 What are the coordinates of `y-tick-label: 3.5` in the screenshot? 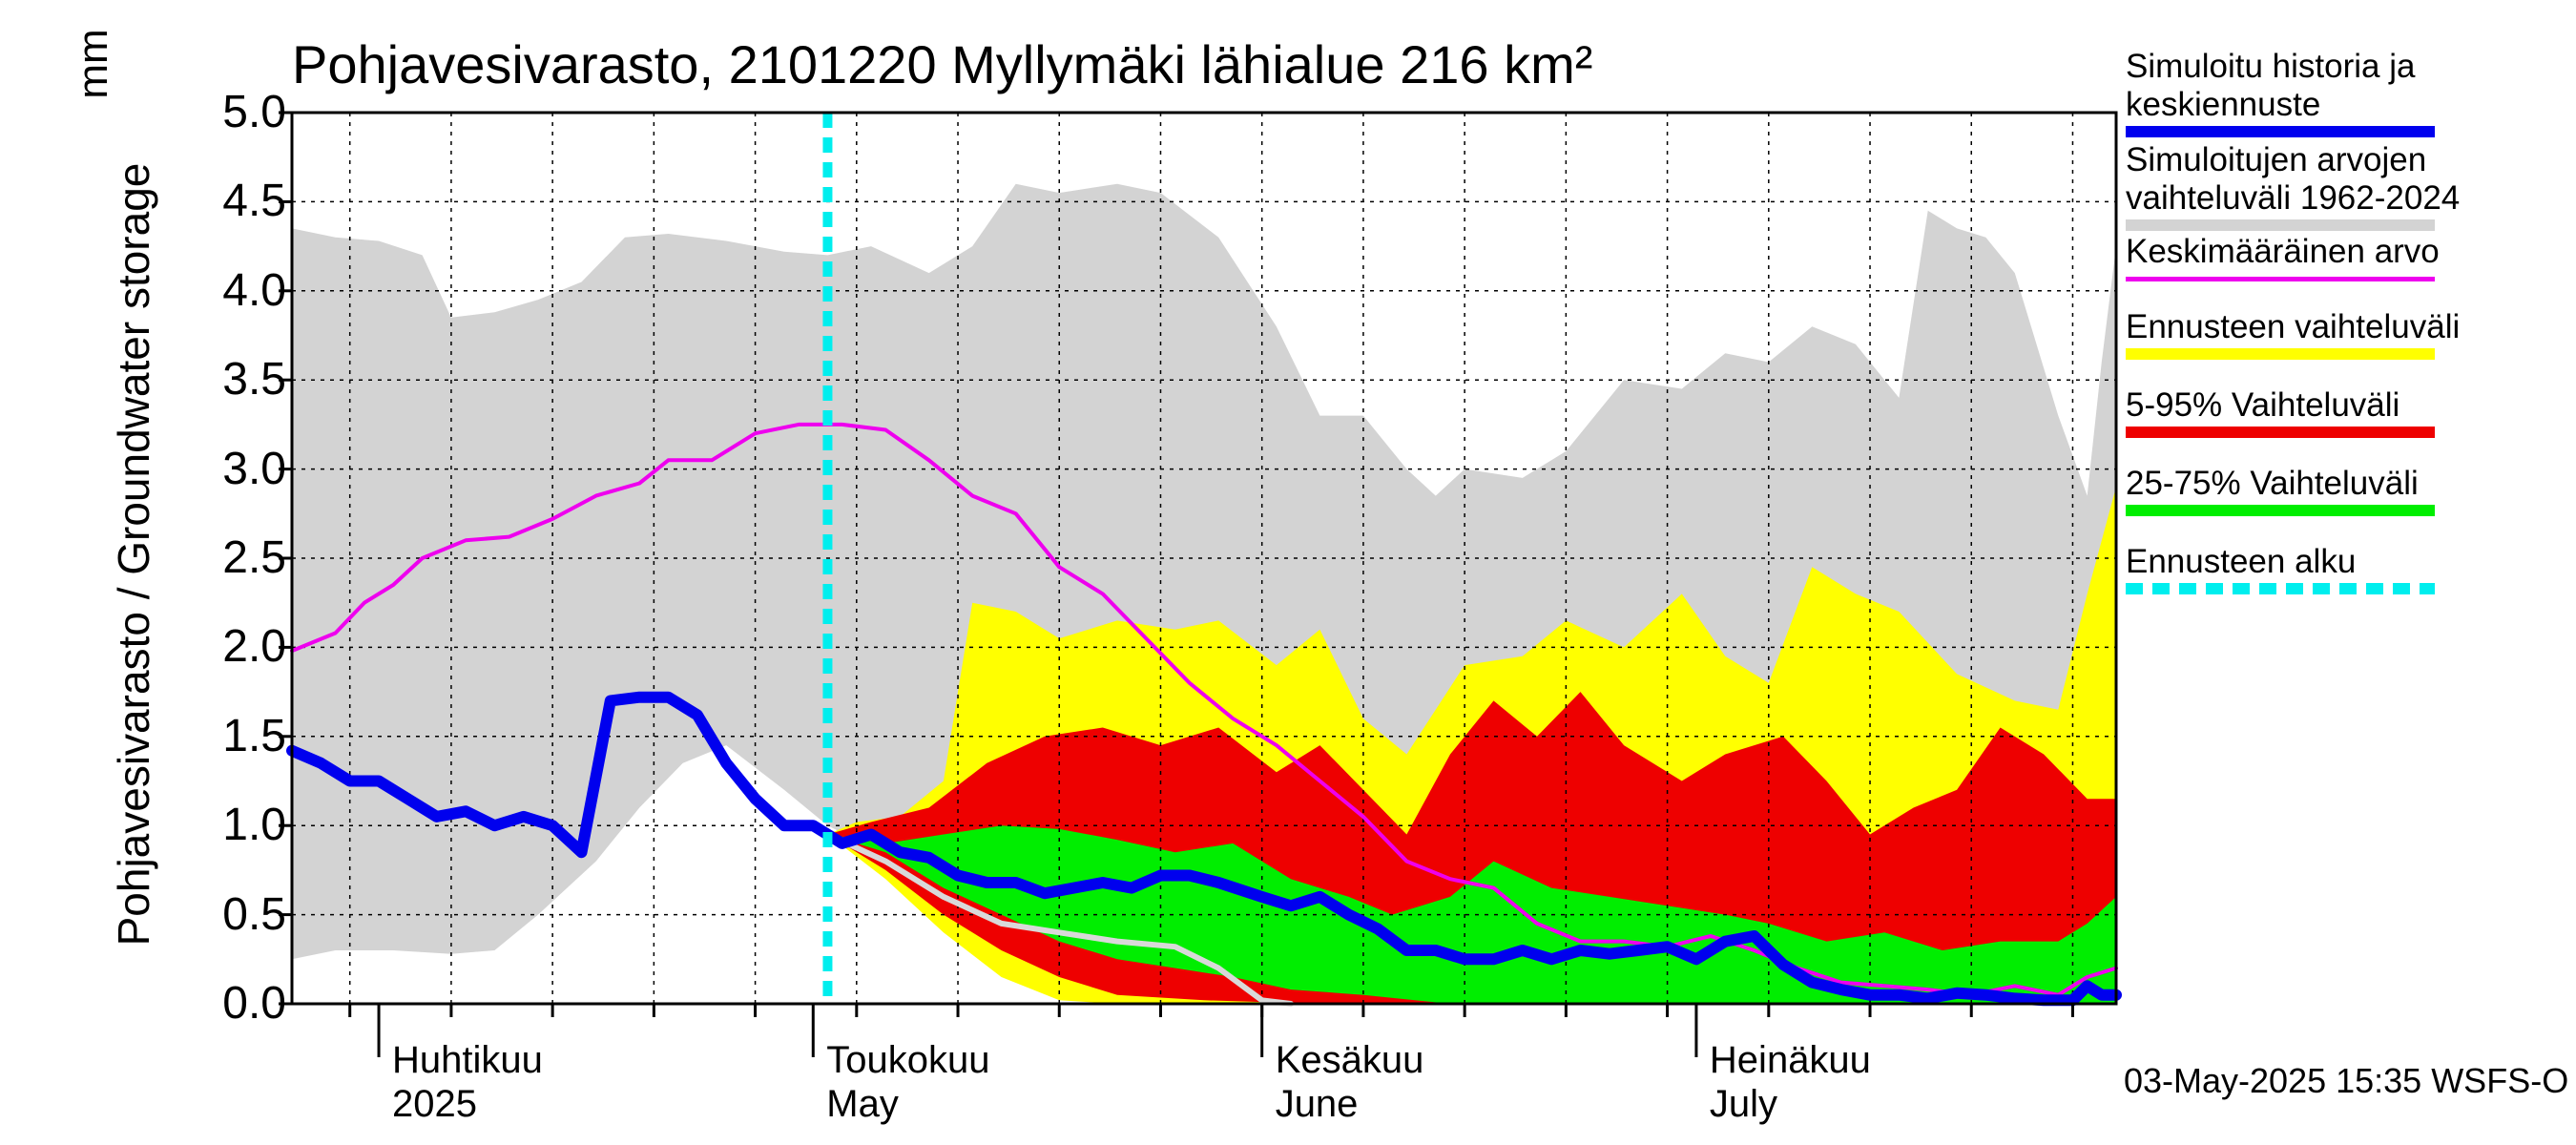 It's located at (254, 380).